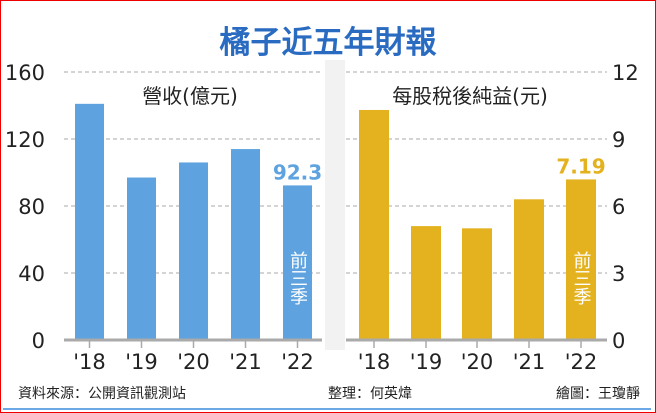 The height and width of the screenshot is (413, 656). I want to click on y-tick-label: 80, so click(31, 207).